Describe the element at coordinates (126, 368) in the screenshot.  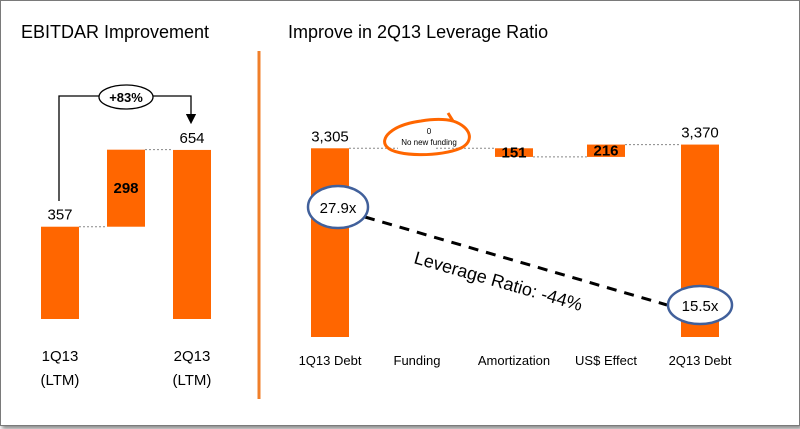
I see `left-chart-categories: 1Q13 (LTM) 2Q13 (LTM)` at that location.